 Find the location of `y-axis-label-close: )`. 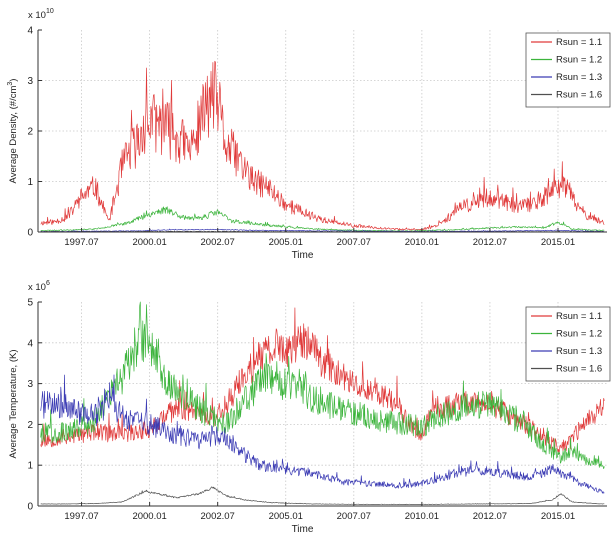

y-axis-label-close: ) is located at coordinates (13, 80).